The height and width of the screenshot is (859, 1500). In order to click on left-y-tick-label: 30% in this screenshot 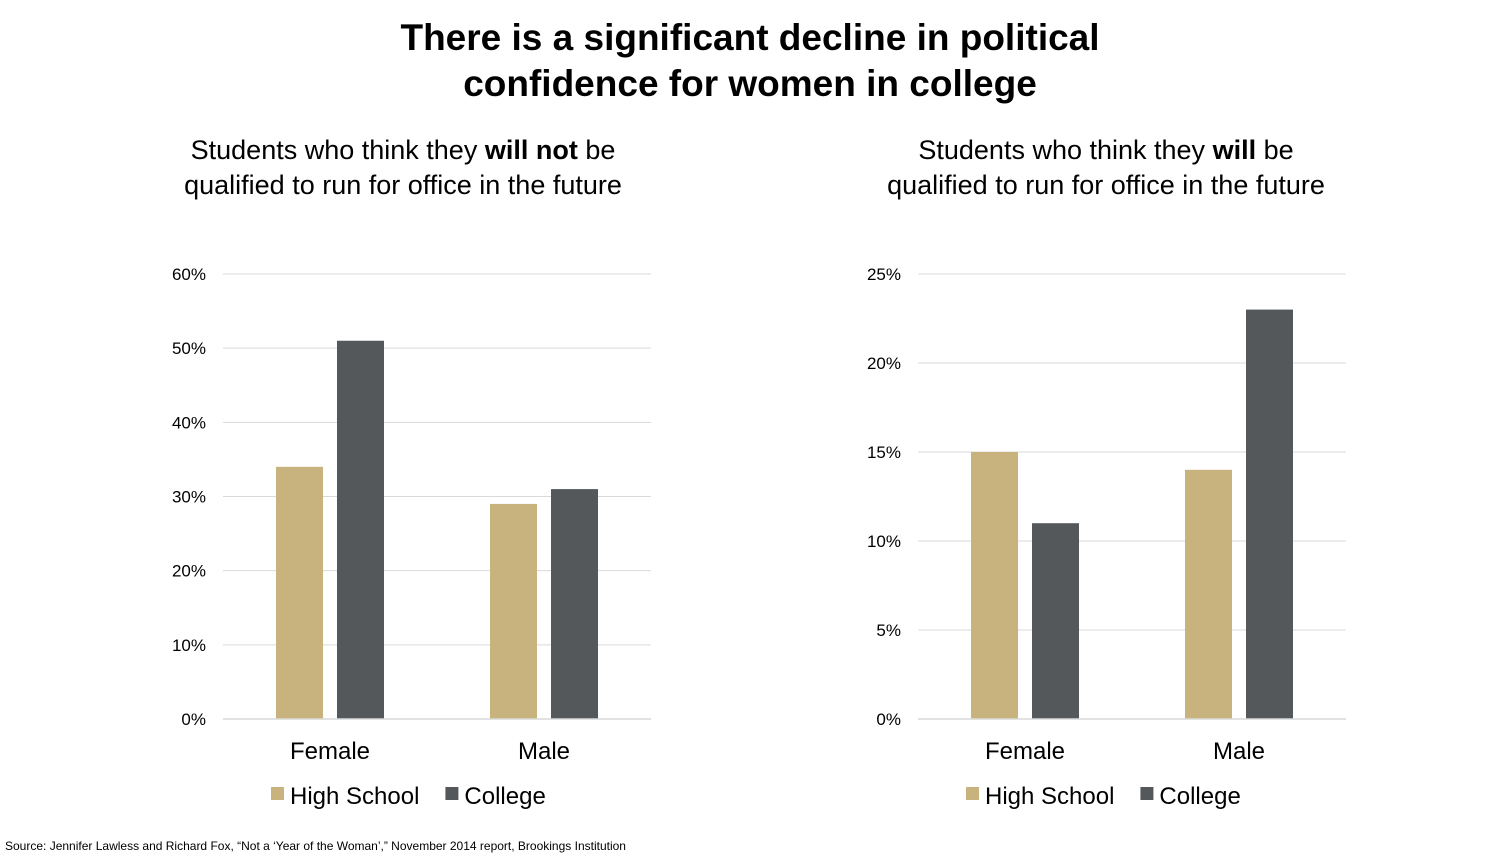, I will do `click(189, 497)`.